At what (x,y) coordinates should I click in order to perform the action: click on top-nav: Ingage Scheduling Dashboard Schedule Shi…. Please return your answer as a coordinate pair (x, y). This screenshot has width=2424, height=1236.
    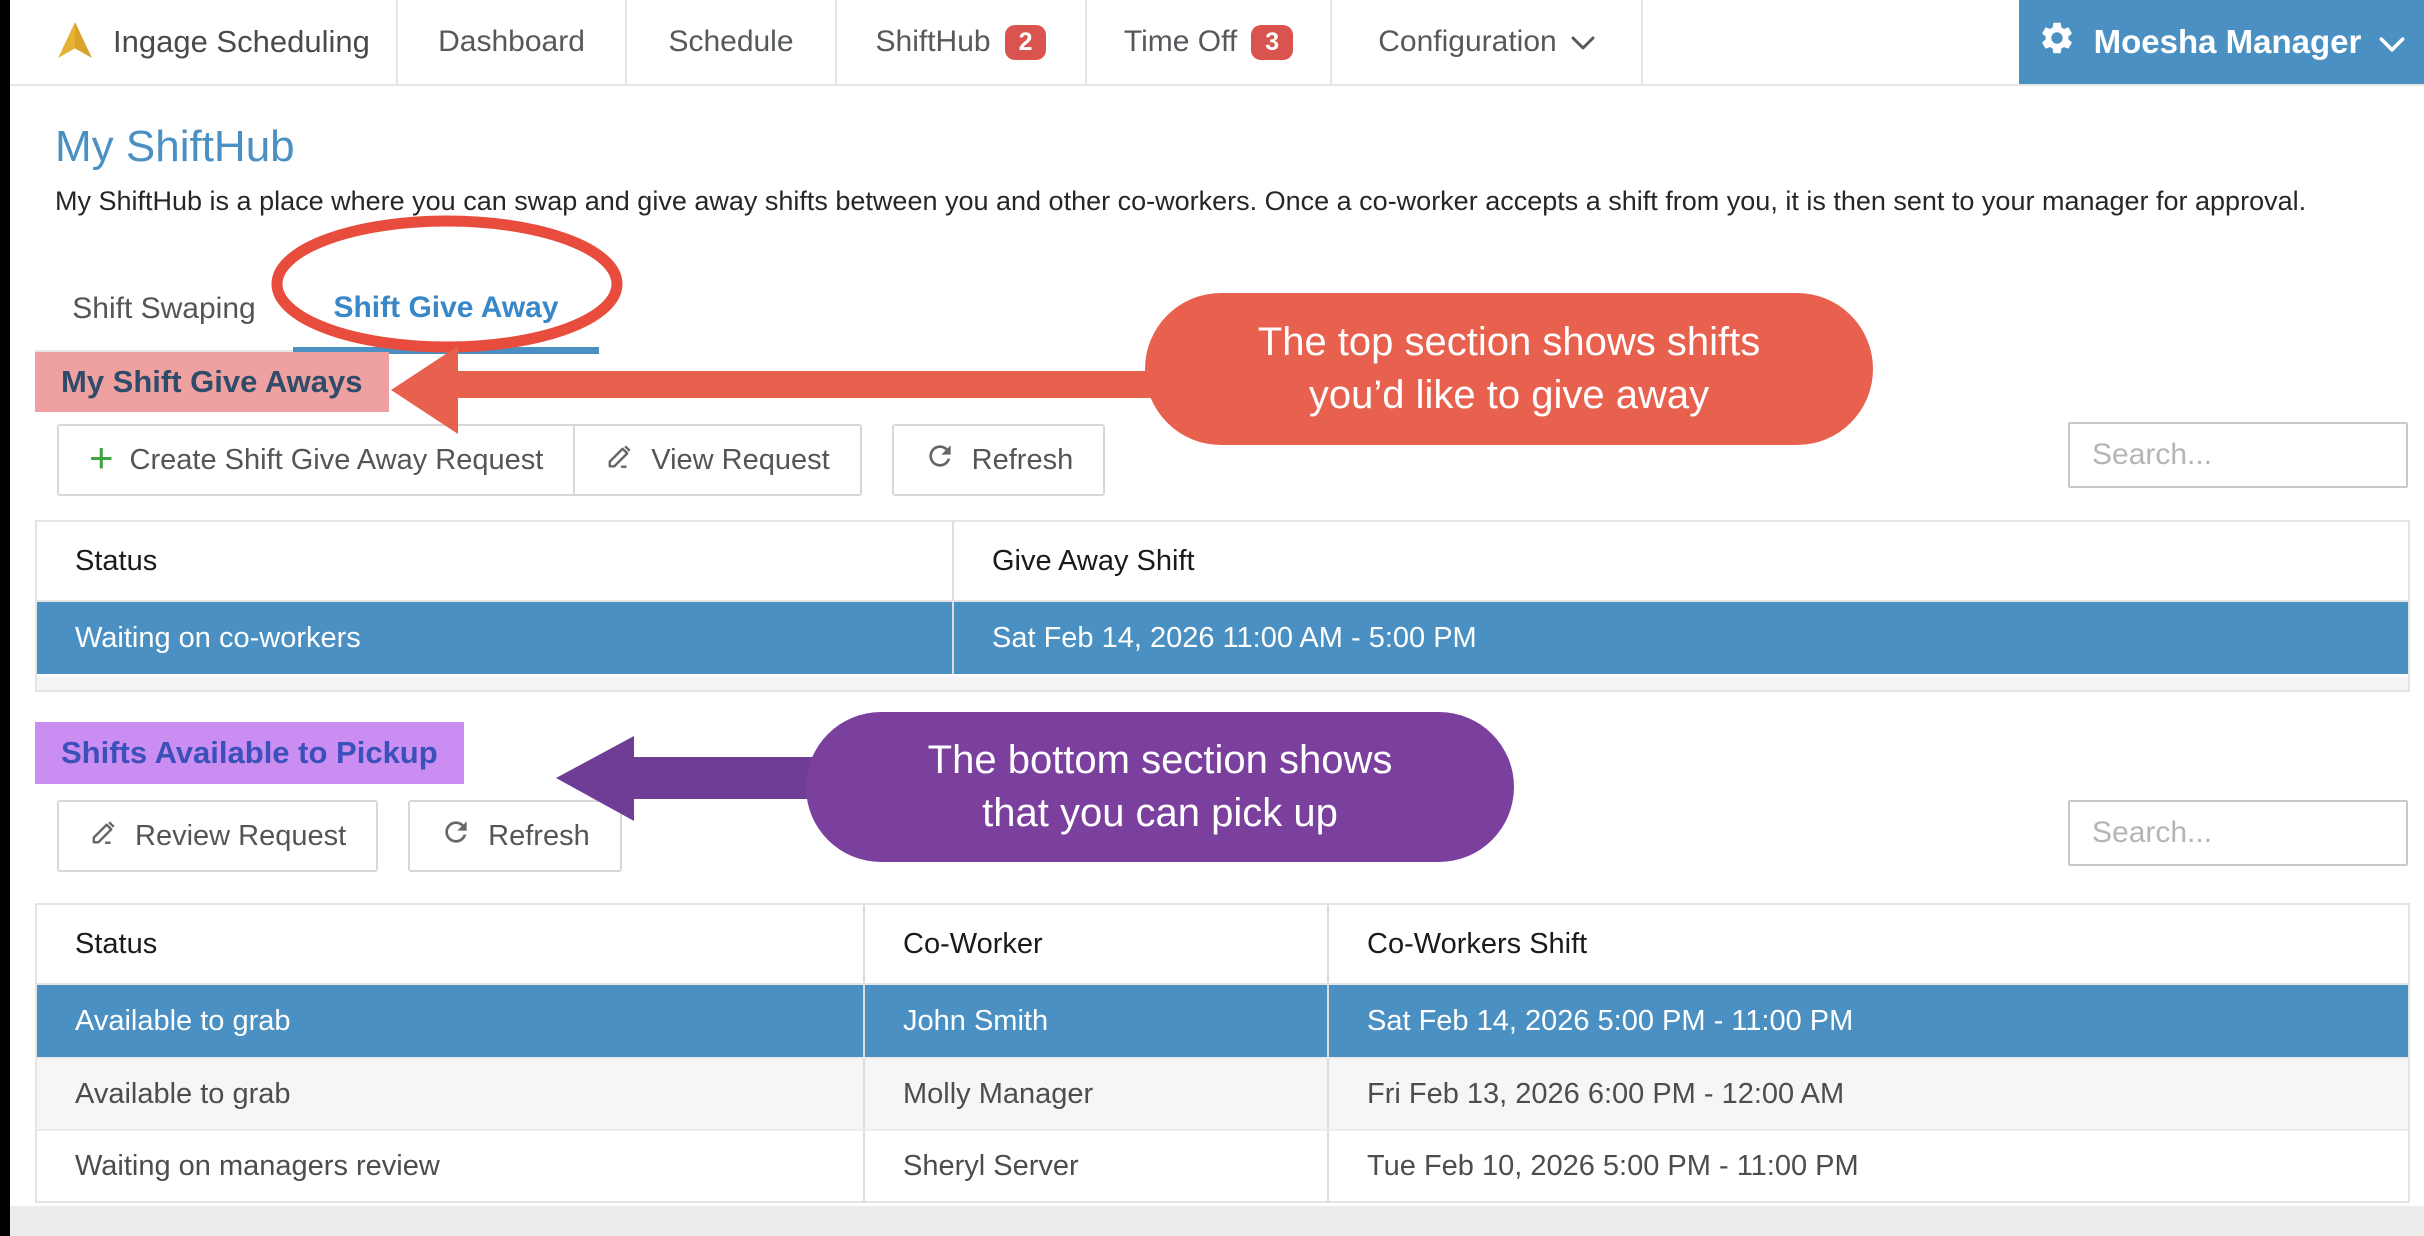
    Looking at the image, I should click on (1217, 43).